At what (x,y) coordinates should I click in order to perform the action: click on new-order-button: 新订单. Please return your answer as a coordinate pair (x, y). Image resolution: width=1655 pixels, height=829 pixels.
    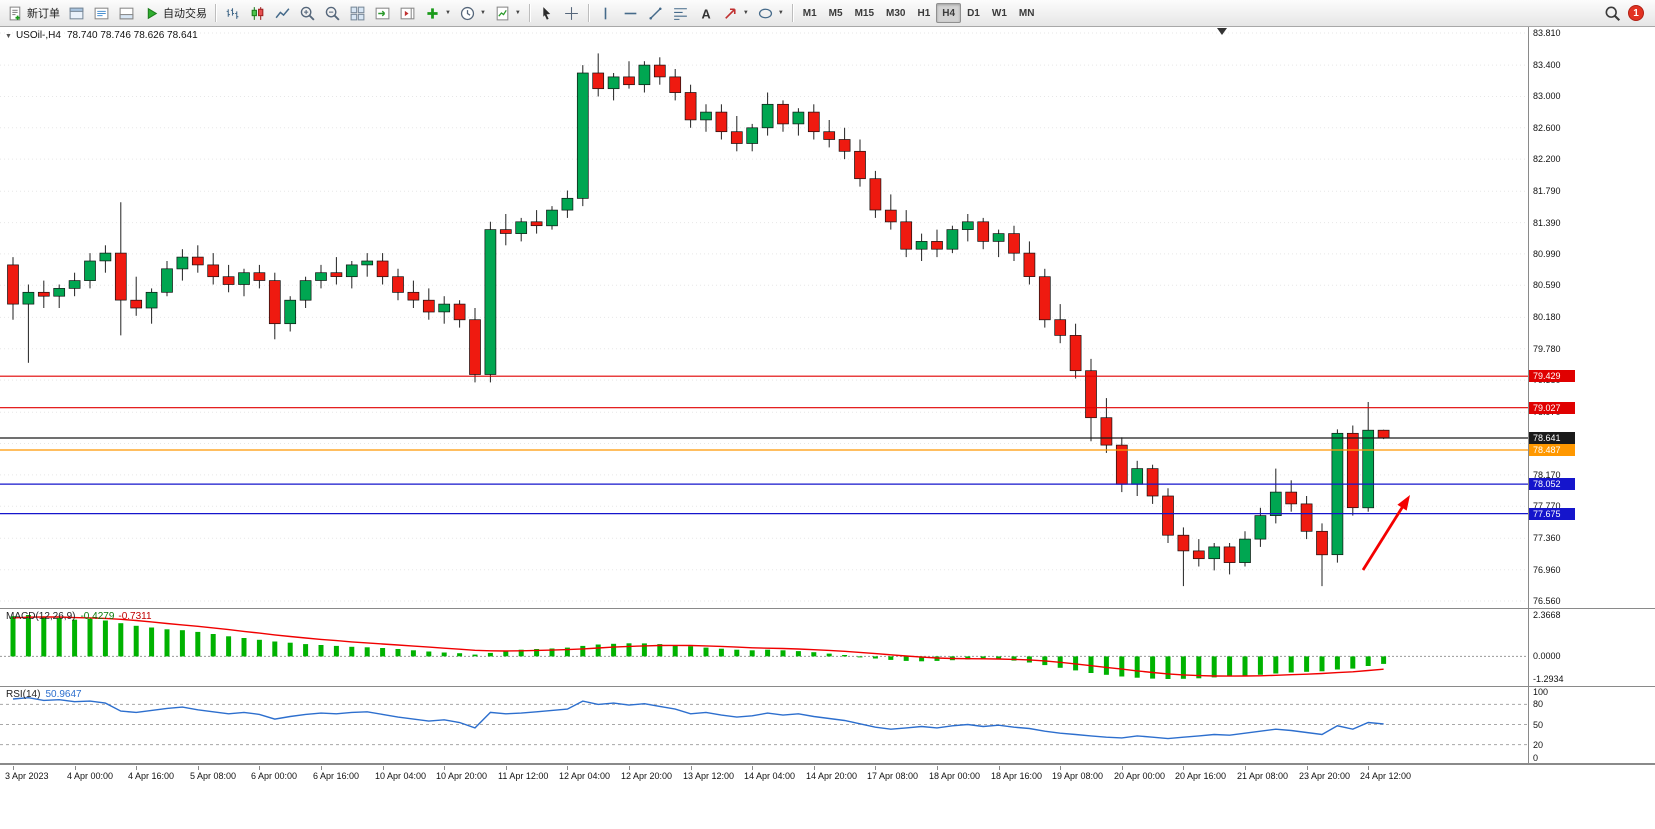
    Looking at the image, I should click on (33, 13).